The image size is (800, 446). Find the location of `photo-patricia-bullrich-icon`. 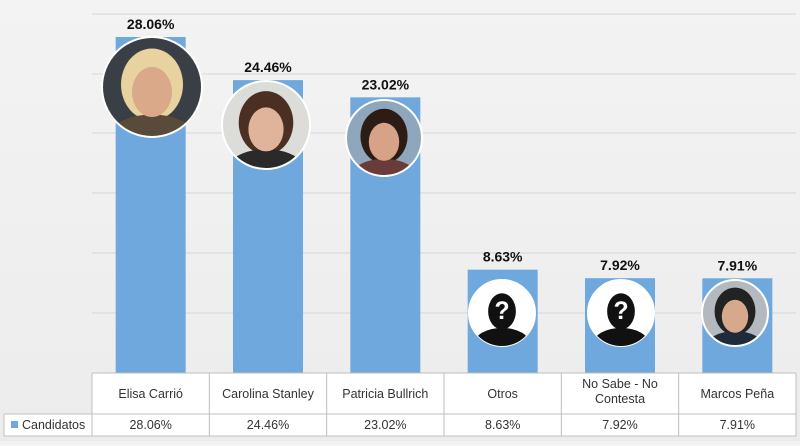

photo-patricia-bullrich-icon is located at coordinates (384, 138).